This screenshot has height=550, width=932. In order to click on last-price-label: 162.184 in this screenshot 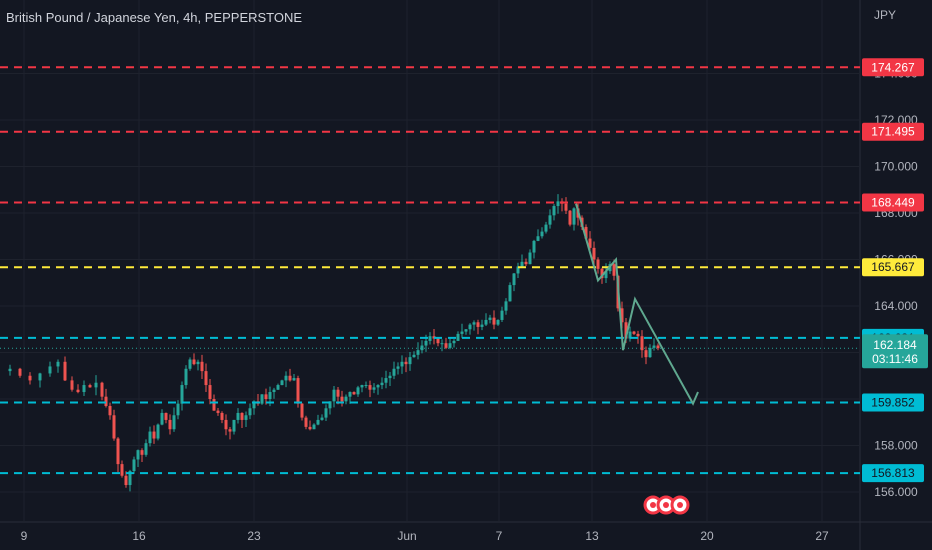, I will do `click(895, 345)`.